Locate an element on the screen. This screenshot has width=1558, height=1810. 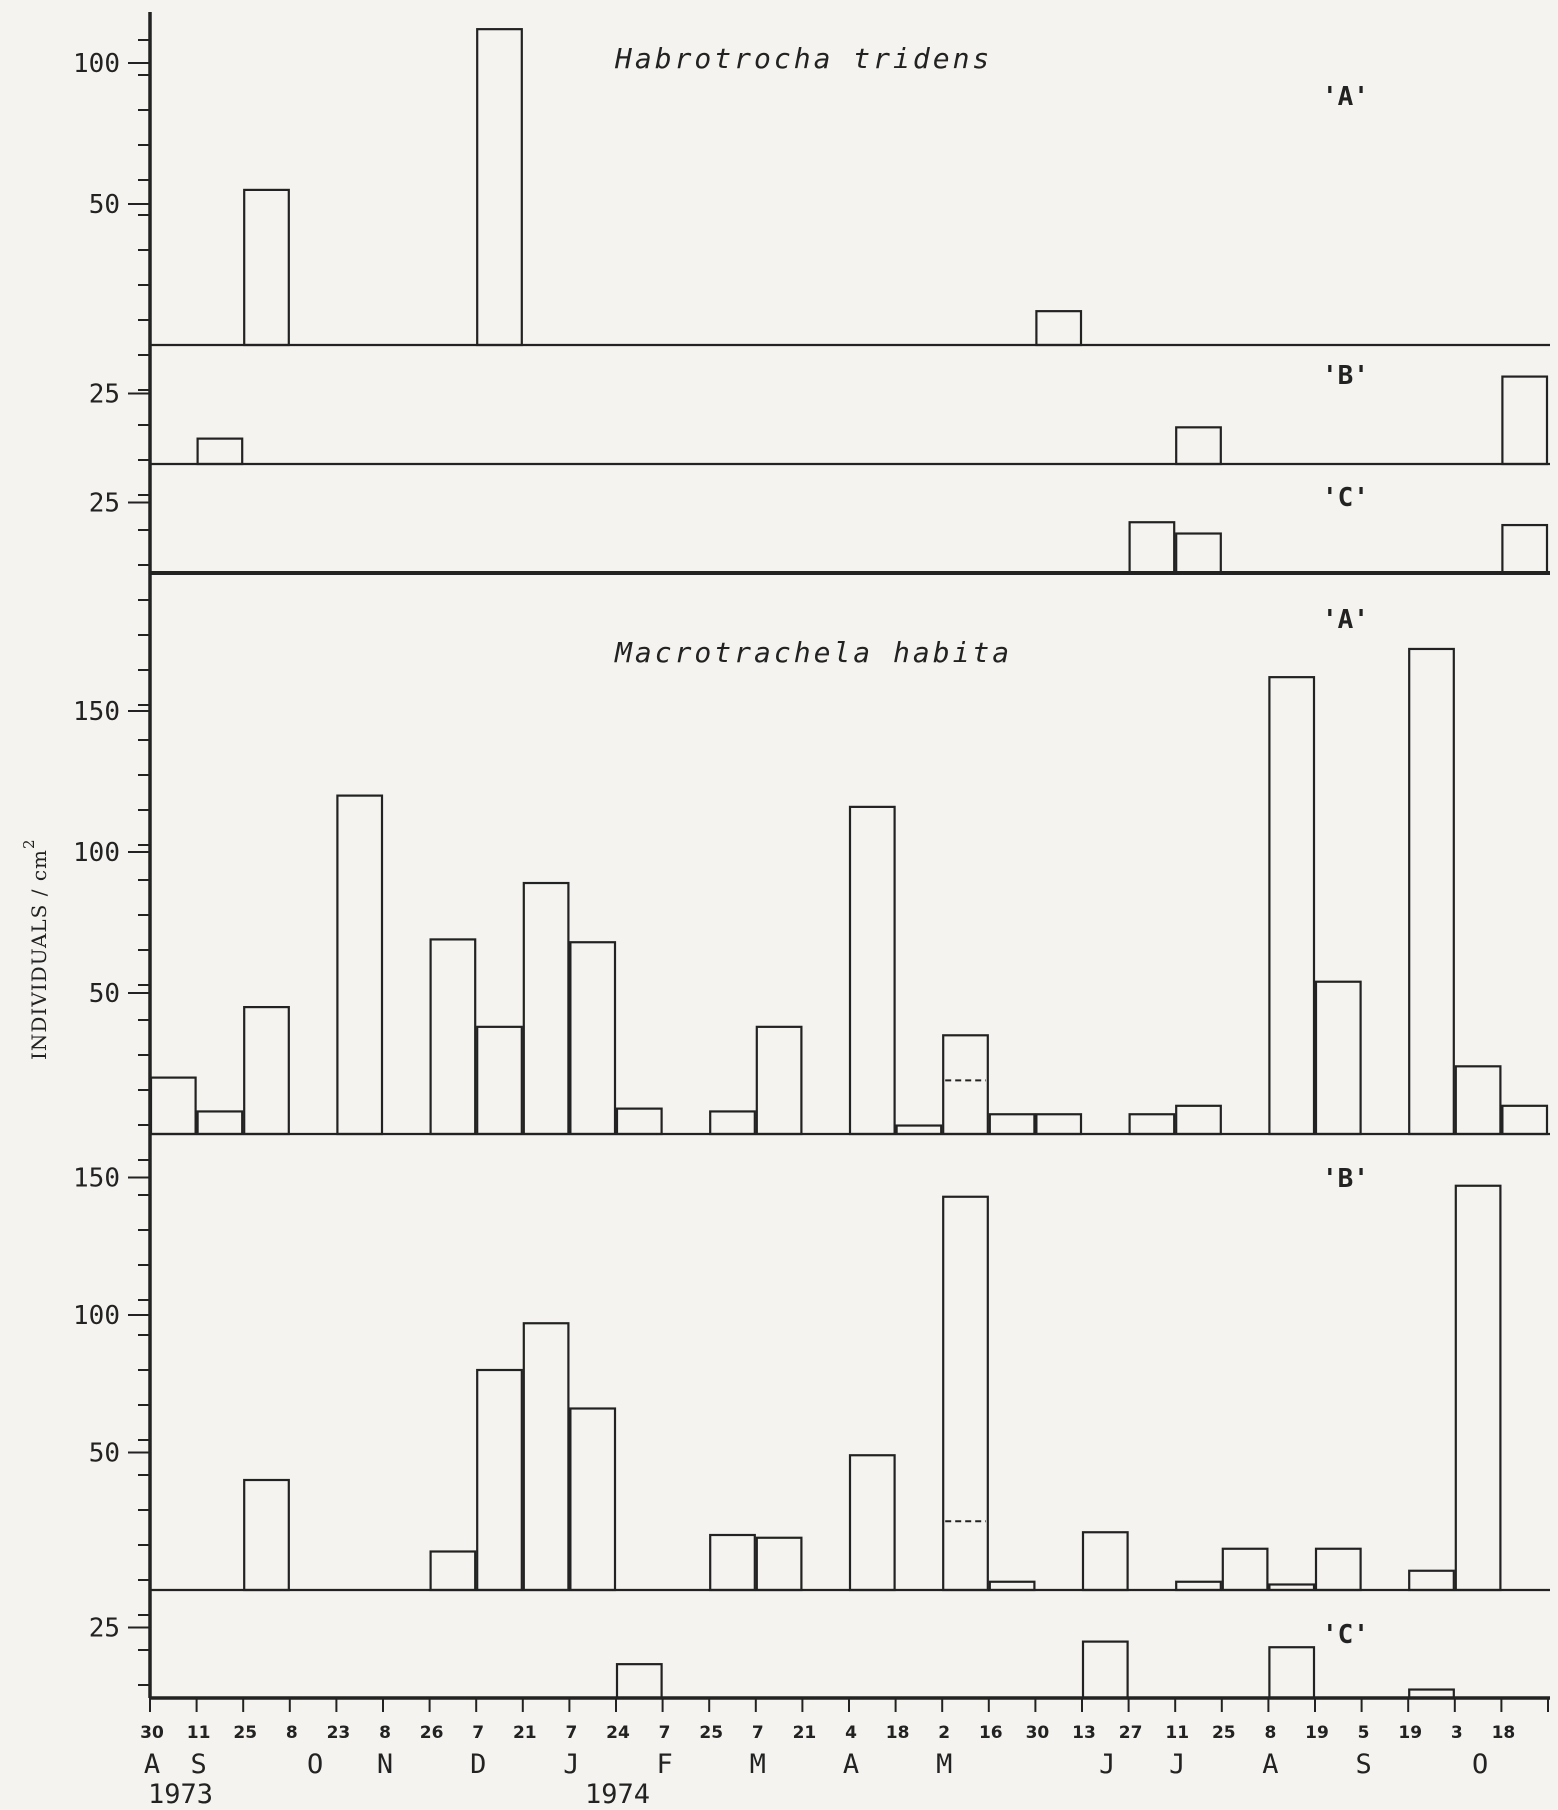
y-axis-title: INDIVIDUALS / cm2 is located at coordinates (35, 949).